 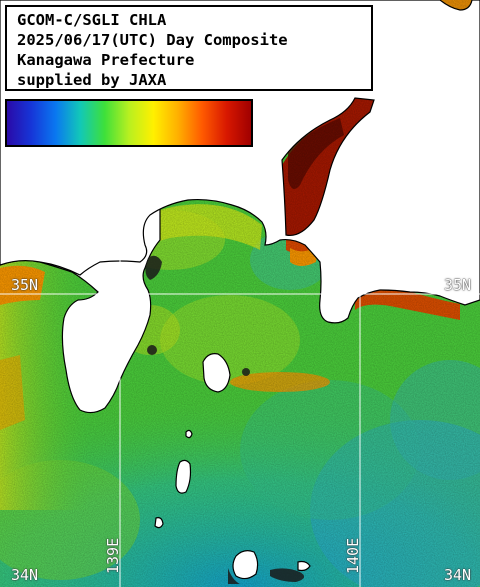 What do you see at coordinates (106, 60) in the screenshot?
I see `title-line-region: Kanagawa Prefecture` at bounding box center [106, 60].